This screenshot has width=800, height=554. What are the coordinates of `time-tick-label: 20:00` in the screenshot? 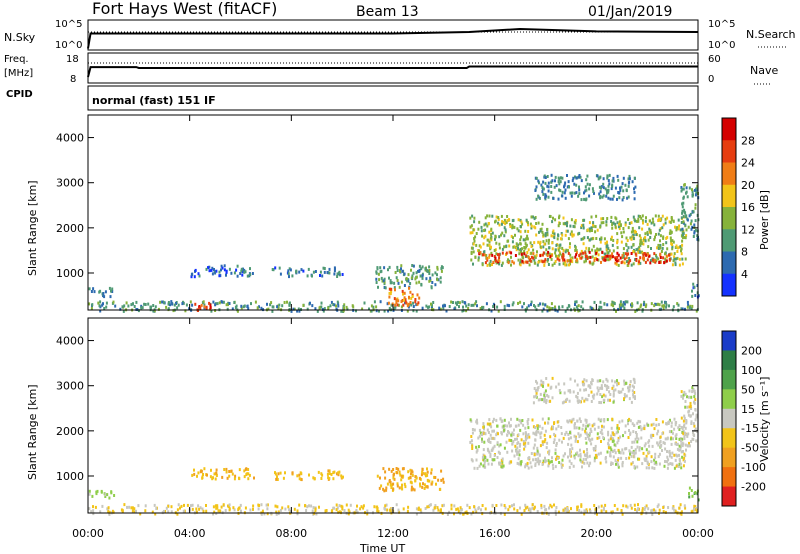 It's located at (596, 533).